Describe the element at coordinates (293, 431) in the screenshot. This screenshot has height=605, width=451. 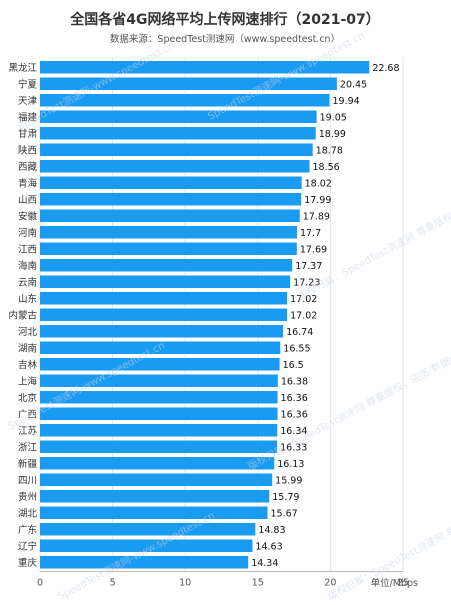
I see `value-label: 16.34` at that location.